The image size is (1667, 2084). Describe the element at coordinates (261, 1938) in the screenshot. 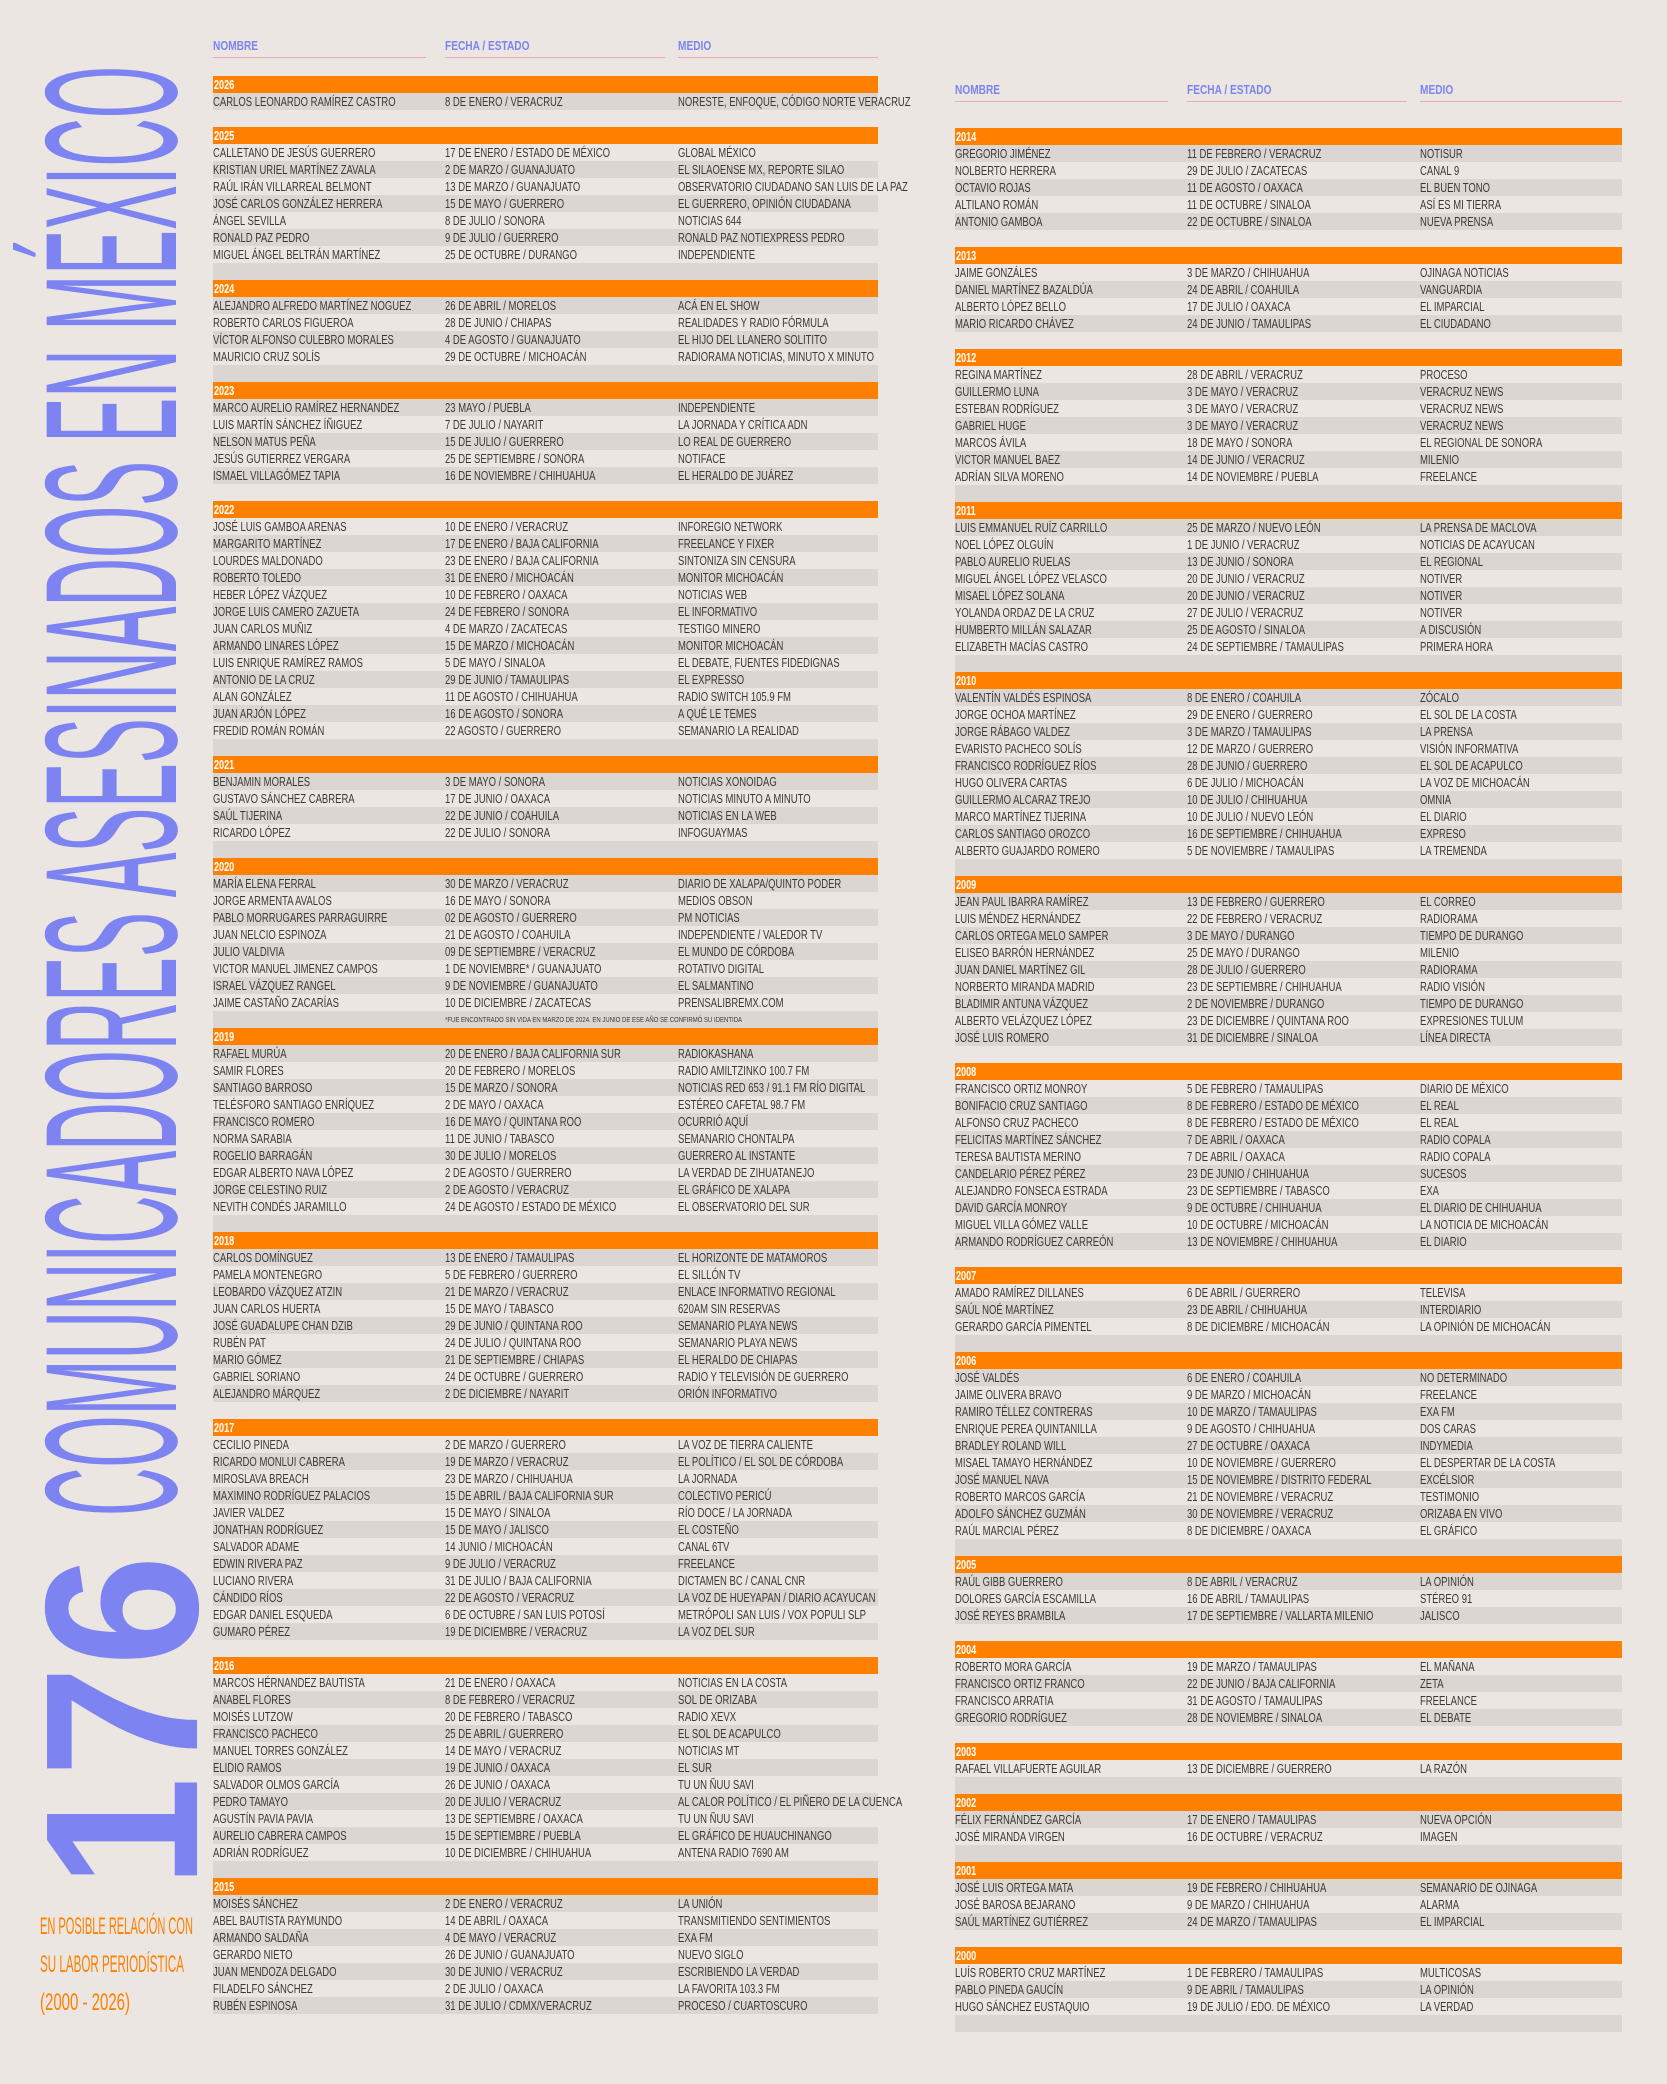

I see `victim-name: ARMANDO SALDAÑA` at that location.